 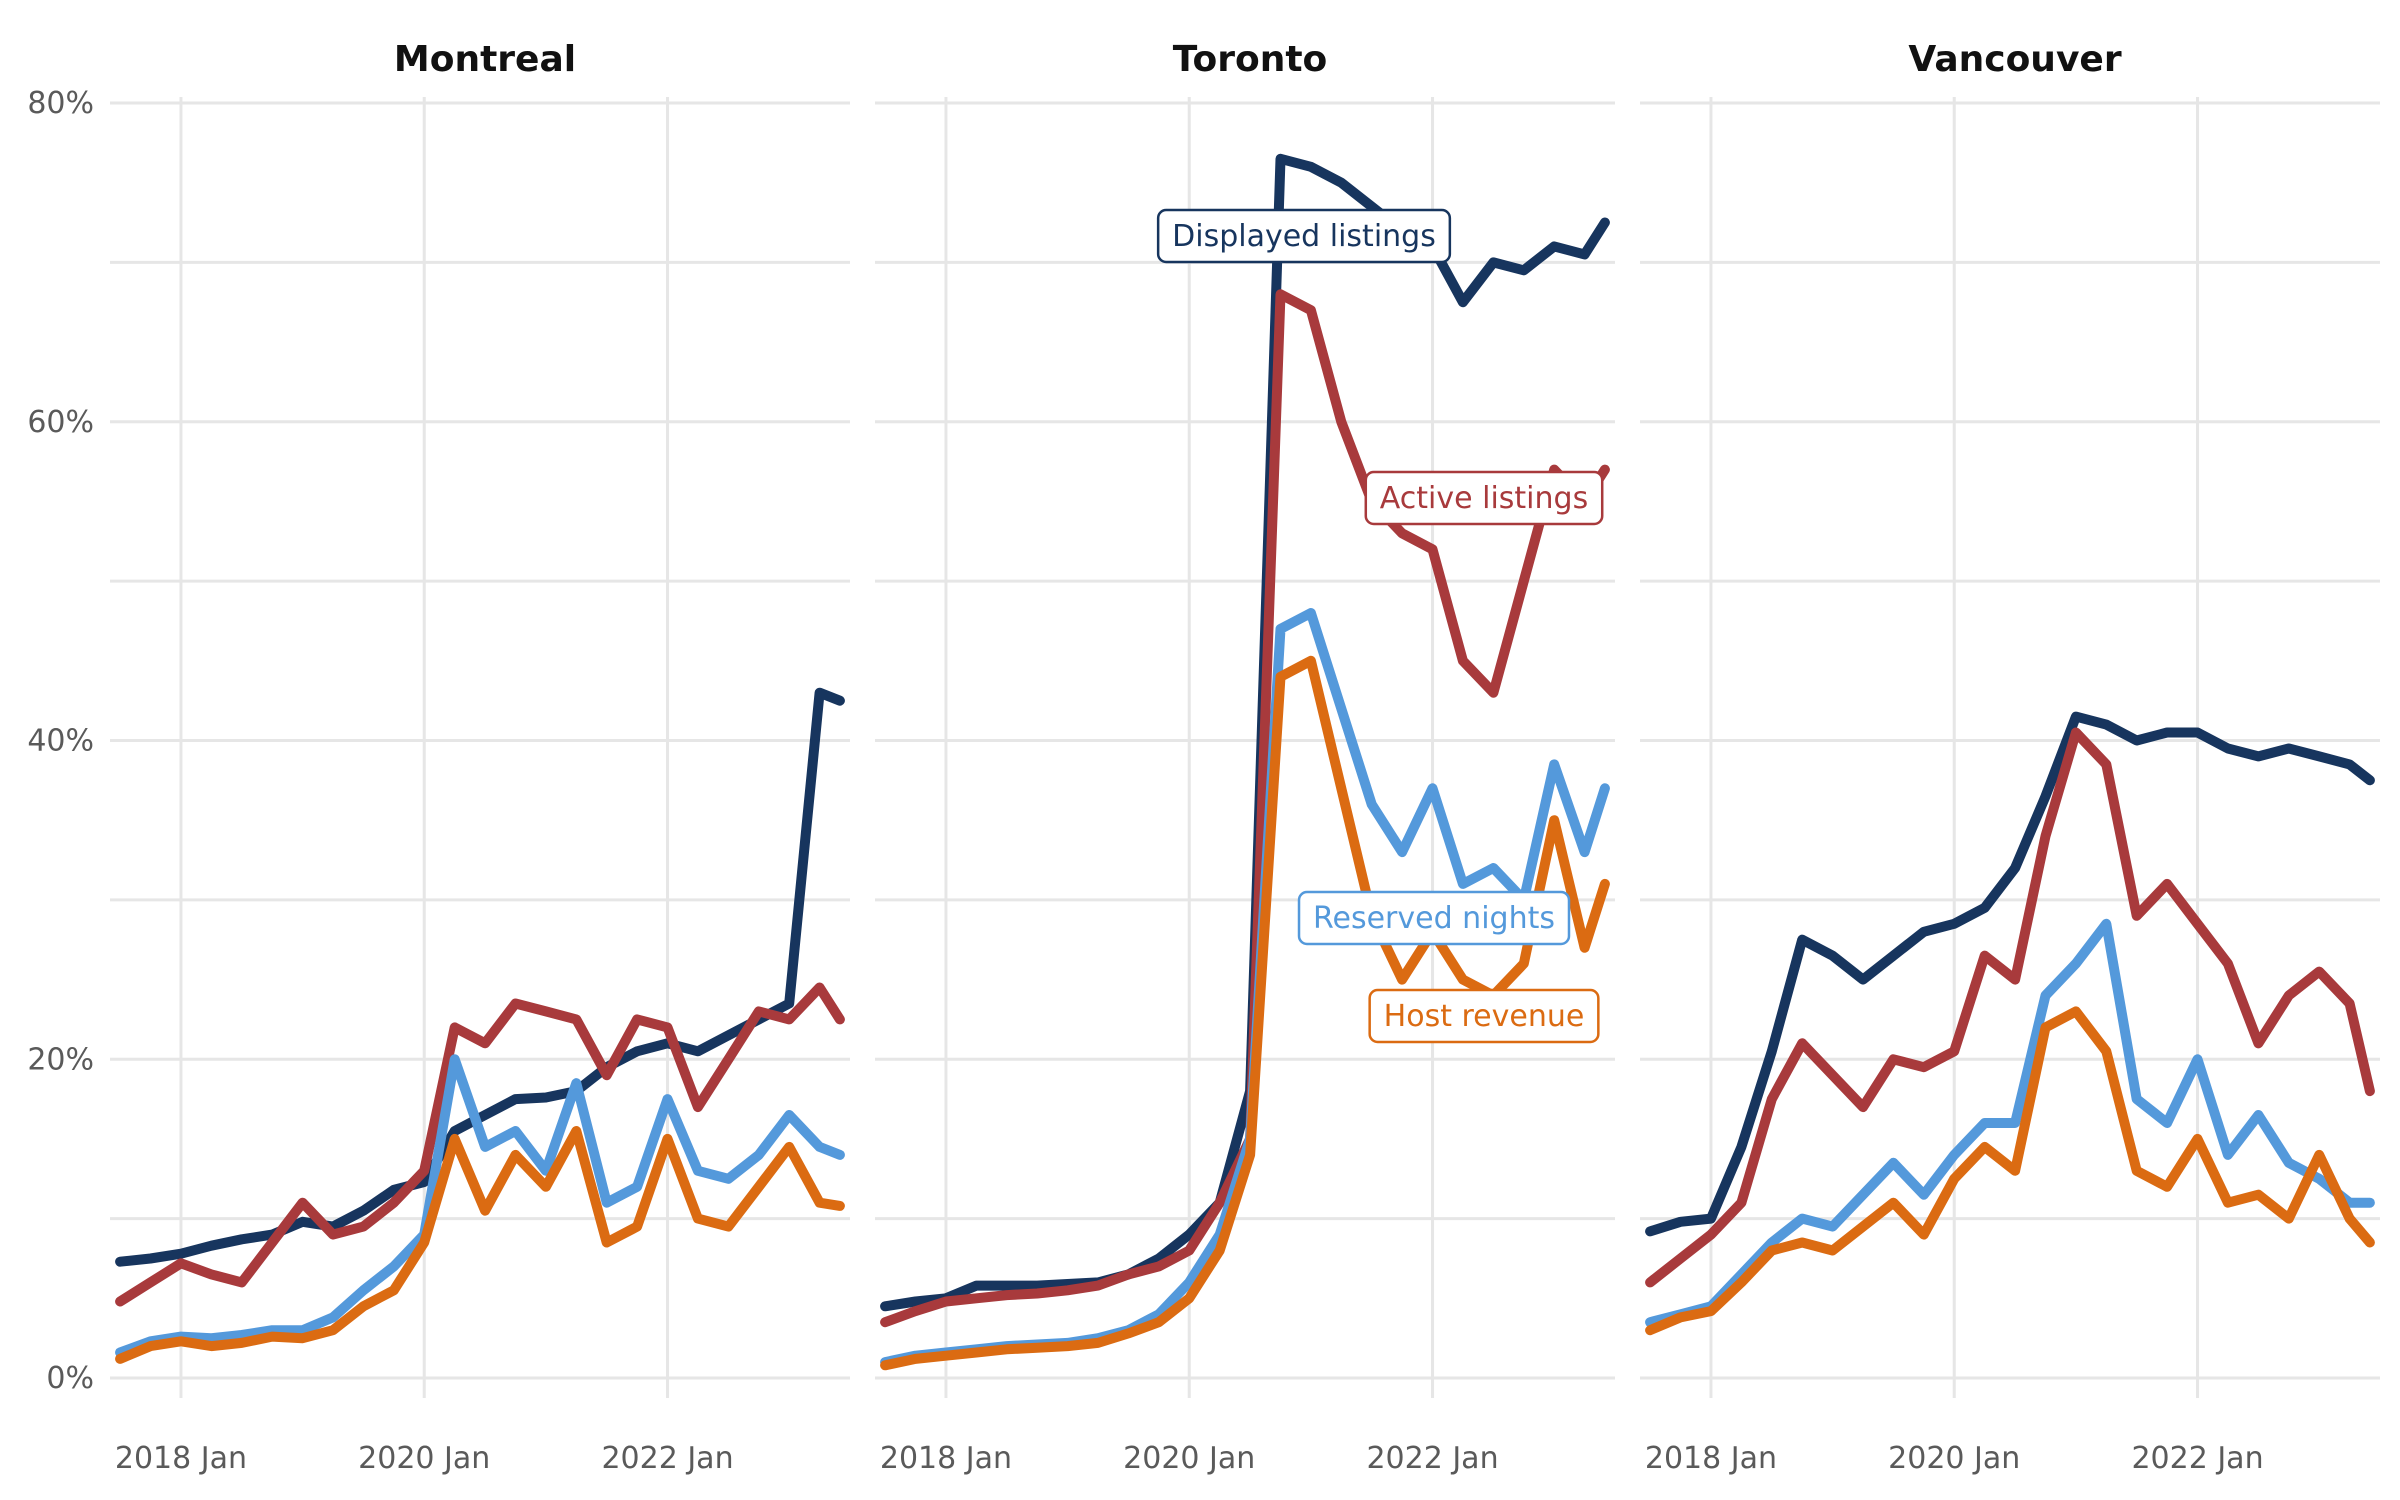 I want to click on series-label-text: Displayed listings, so click(x=1304, y=236).